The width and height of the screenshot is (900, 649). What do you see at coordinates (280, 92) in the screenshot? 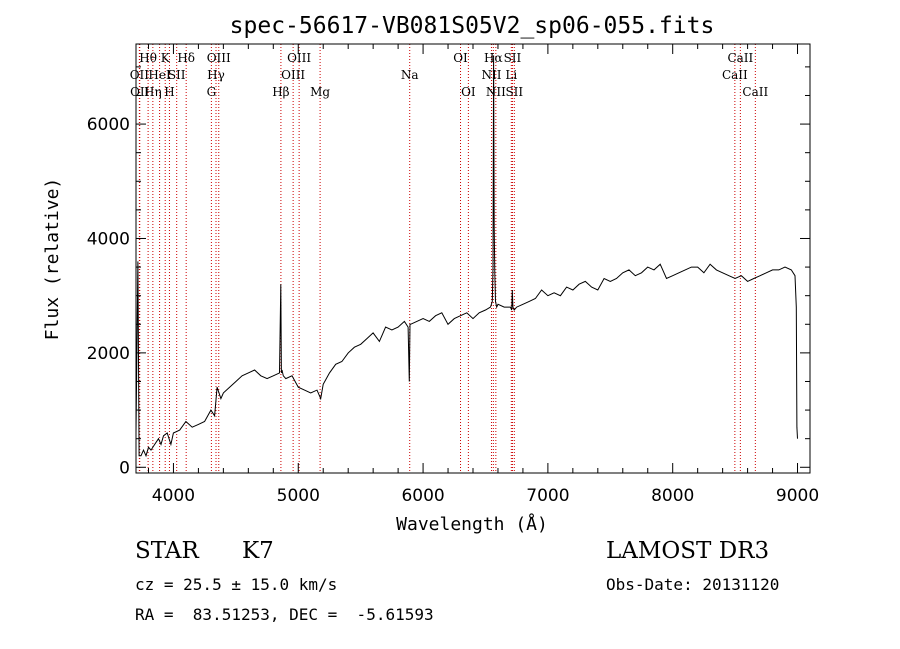
I see `spectral-line-label: Hβ` at bounding box center [280, 92].